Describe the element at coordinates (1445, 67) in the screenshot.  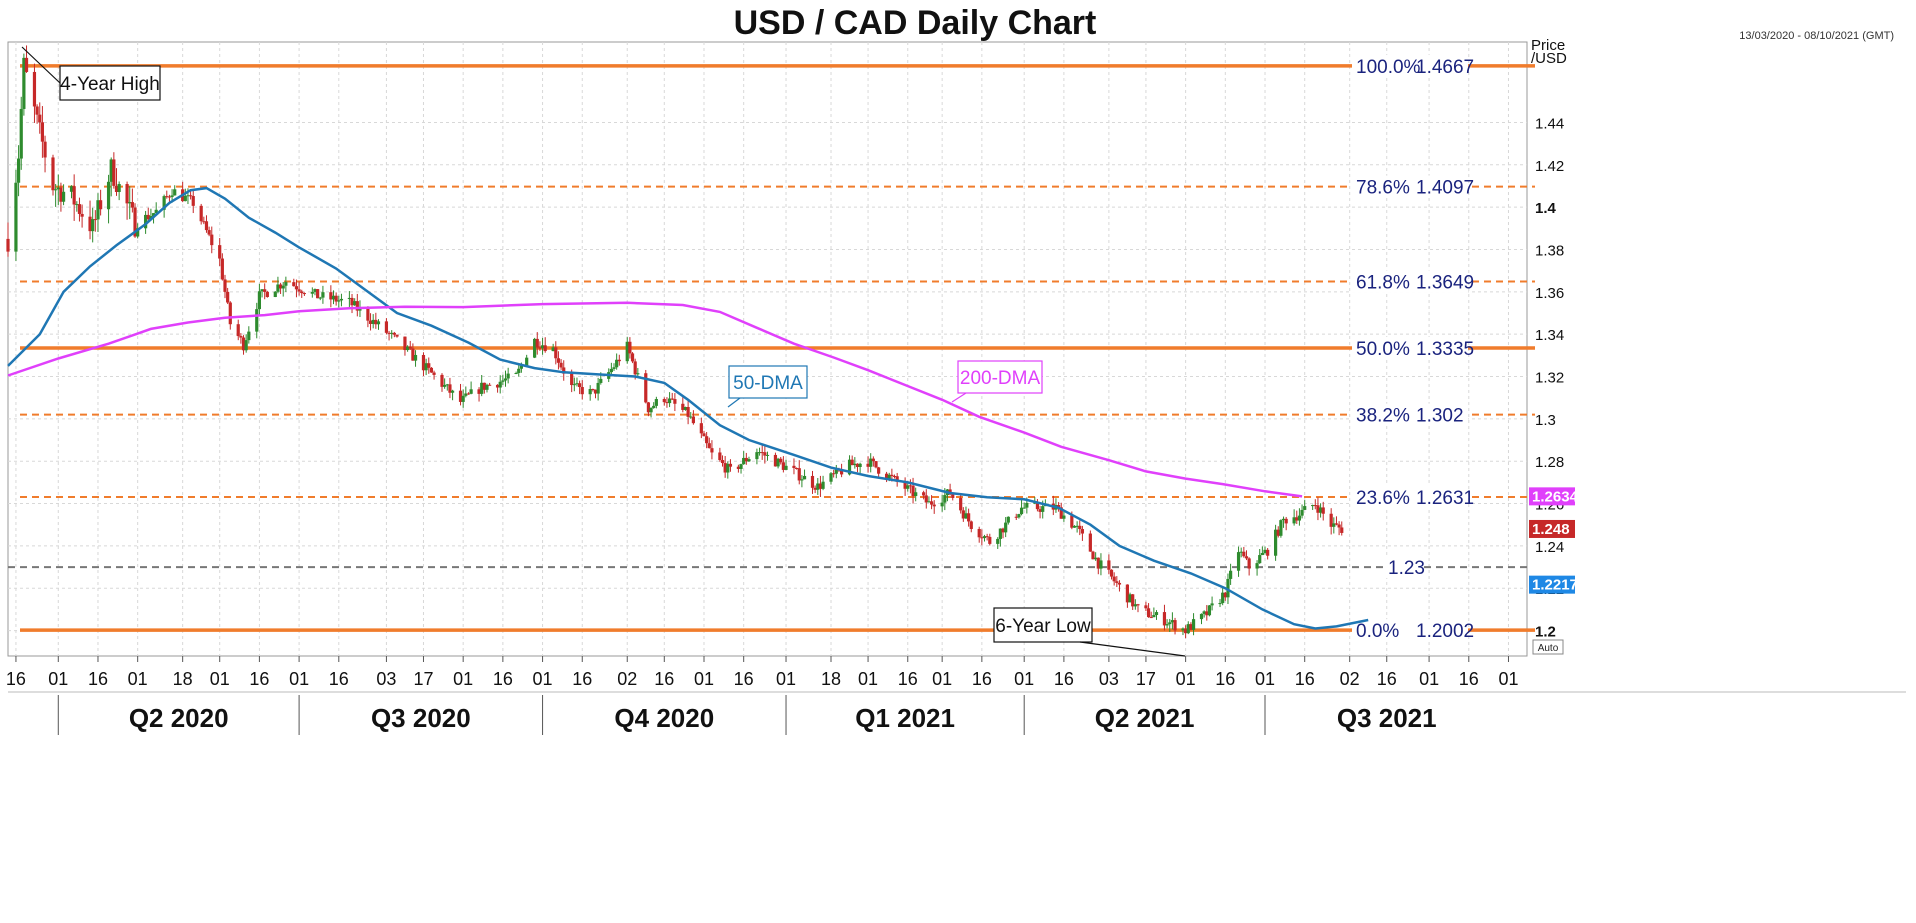
I see `fib-value-label: 1.4667` at that location.